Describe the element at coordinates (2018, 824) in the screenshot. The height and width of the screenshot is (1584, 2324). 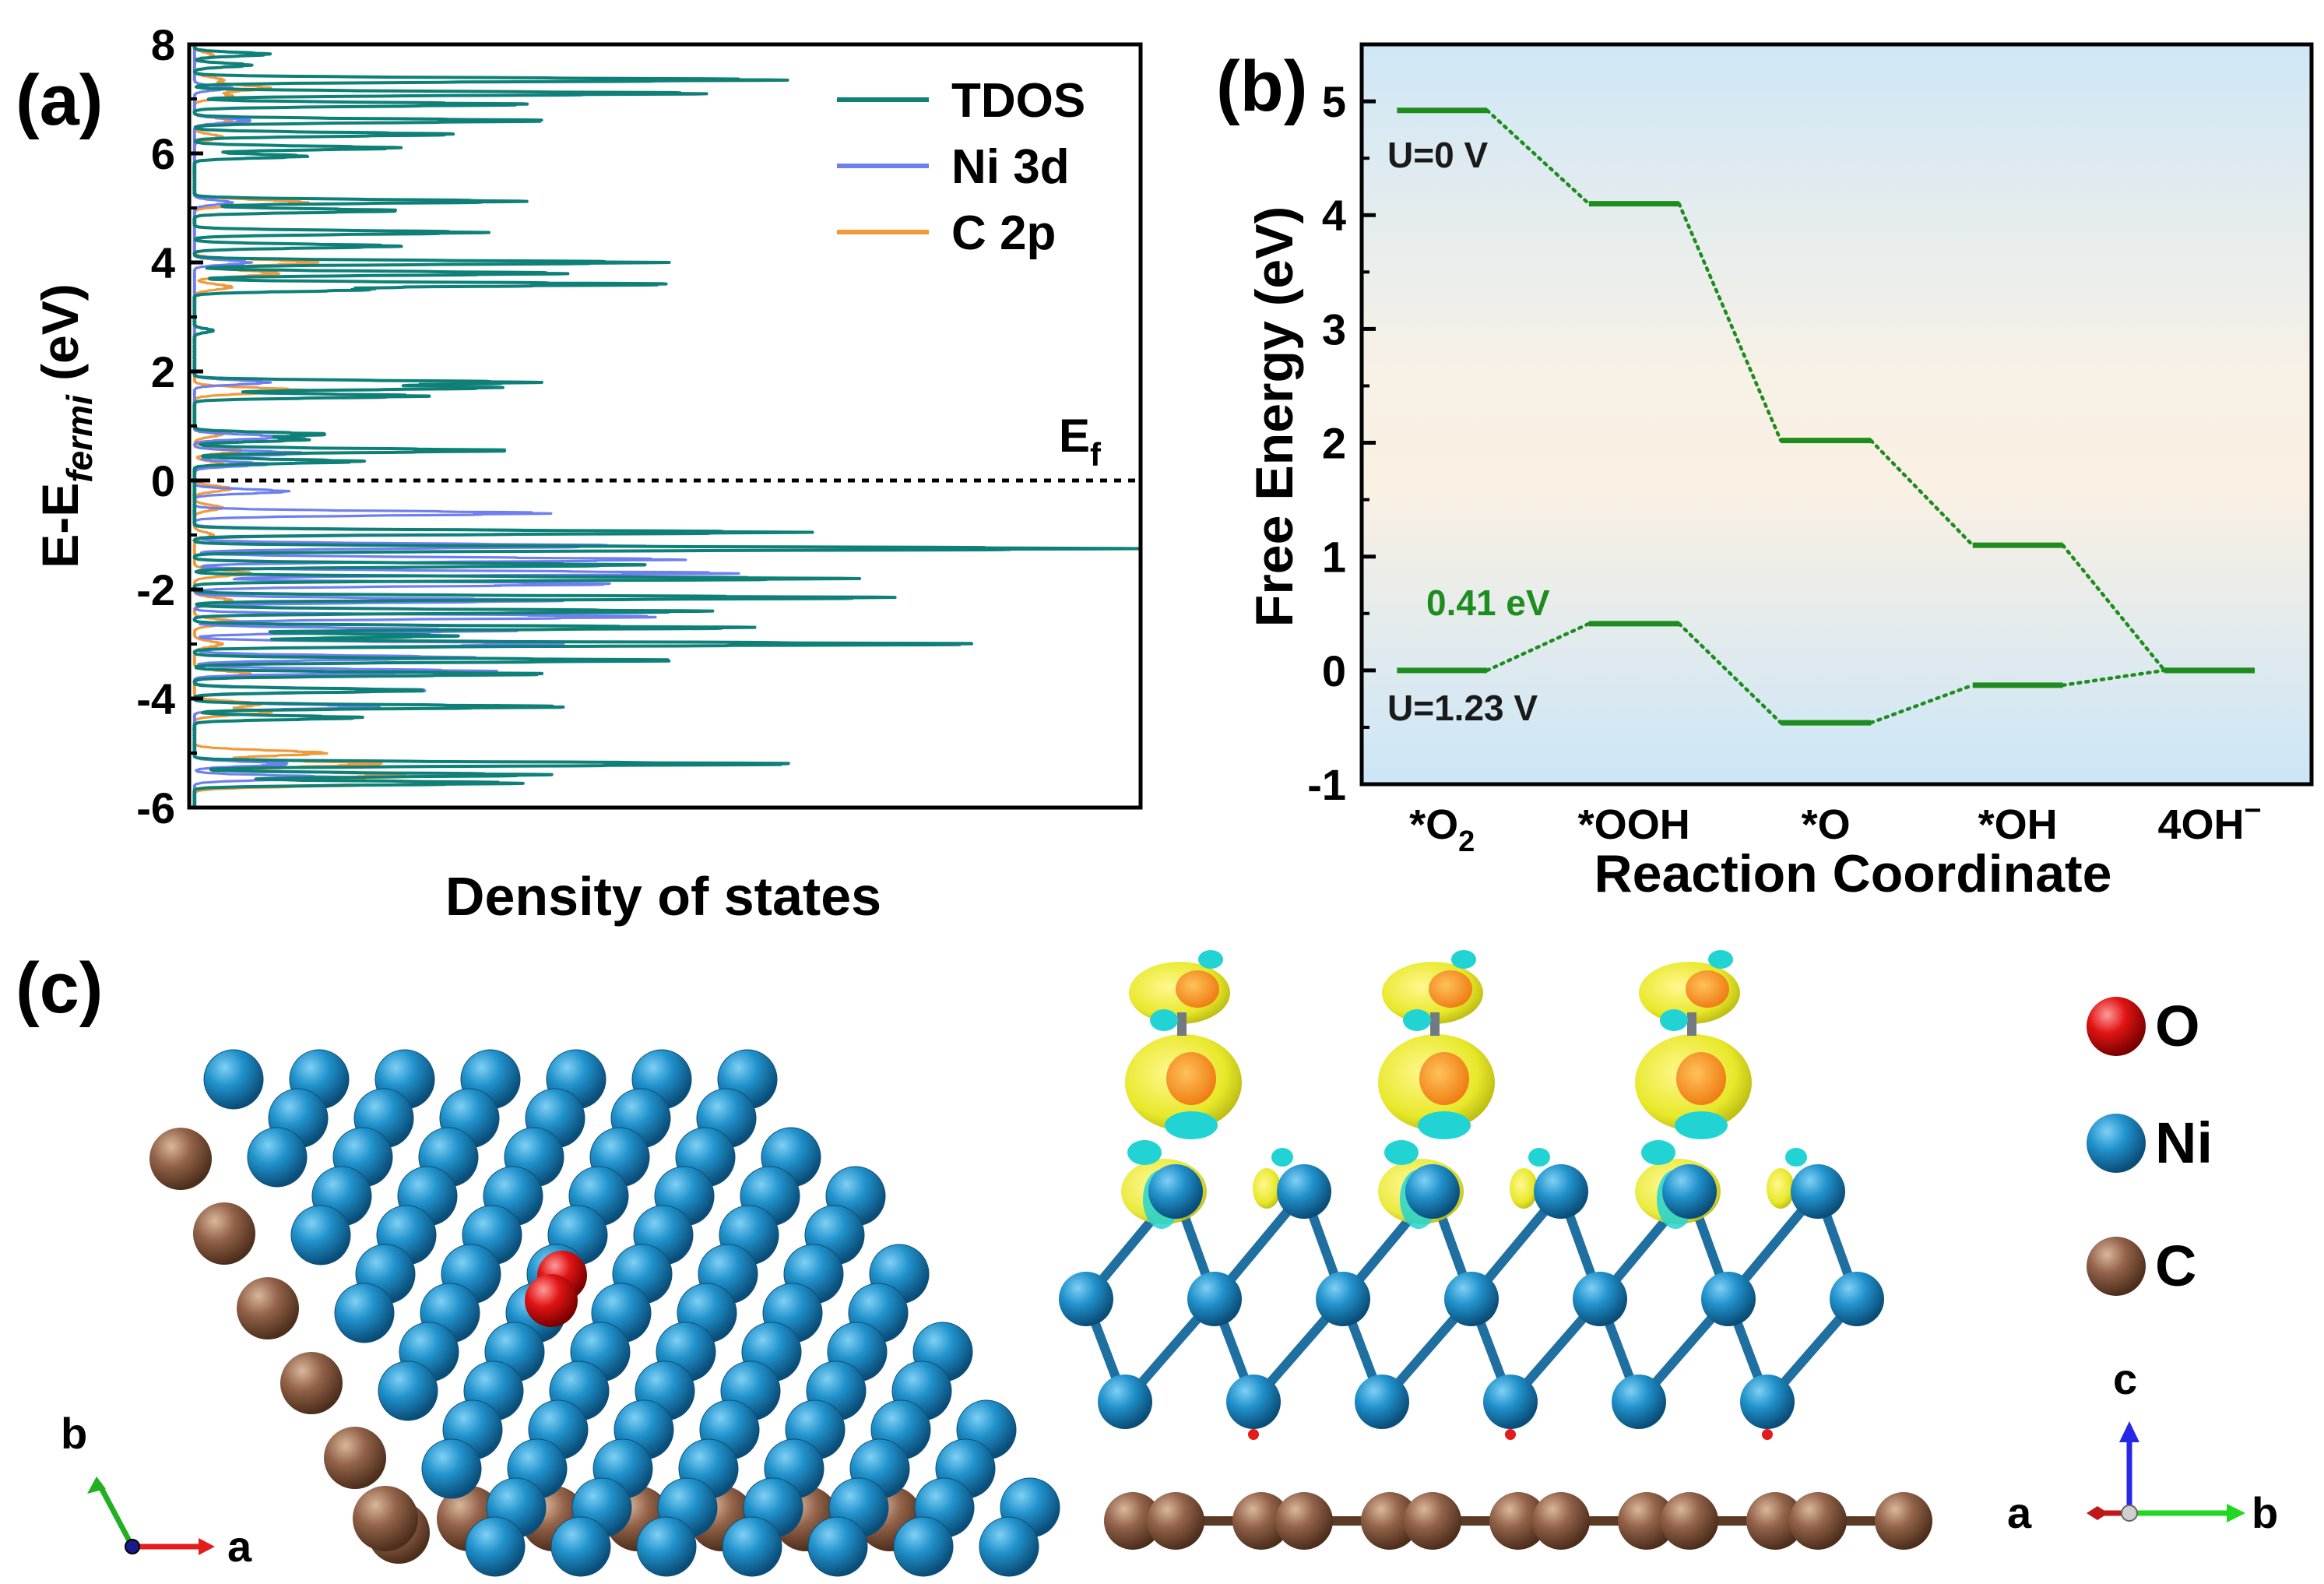
I see `category-label: *OH` at that location.